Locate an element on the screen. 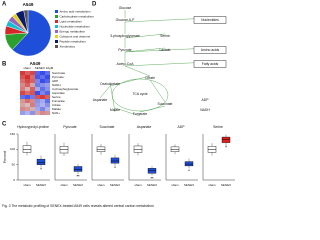  row-label: Malate is located at coordinates (56, 109).